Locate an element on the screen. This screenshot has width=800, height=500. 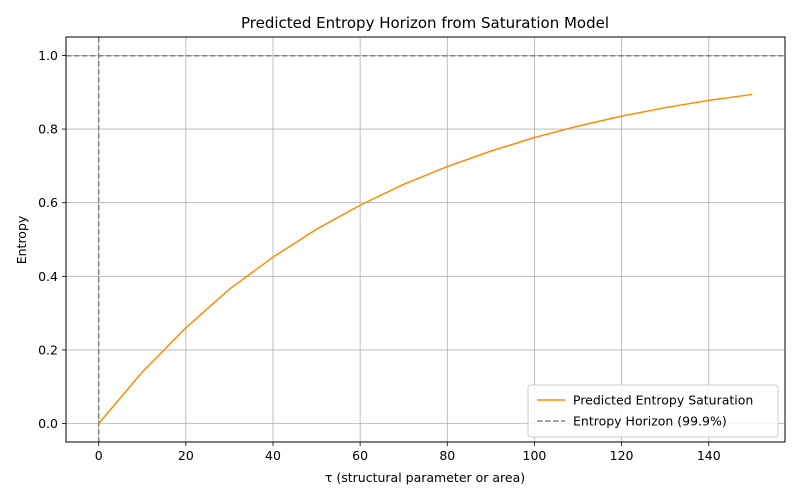
legend-box is located at coordinates (653, 411).